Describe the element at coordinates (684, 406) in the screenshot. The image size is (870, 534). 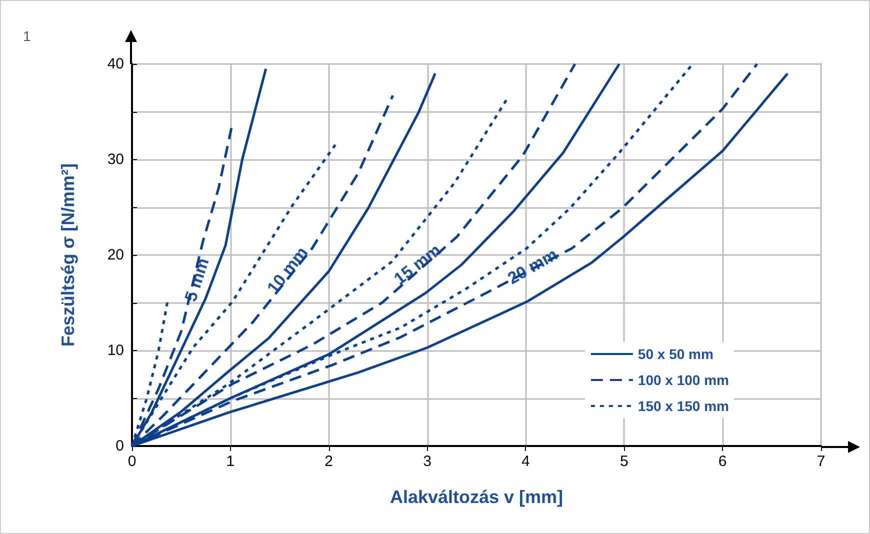
I see `legend-label: 150 x 150 mm` at that location.